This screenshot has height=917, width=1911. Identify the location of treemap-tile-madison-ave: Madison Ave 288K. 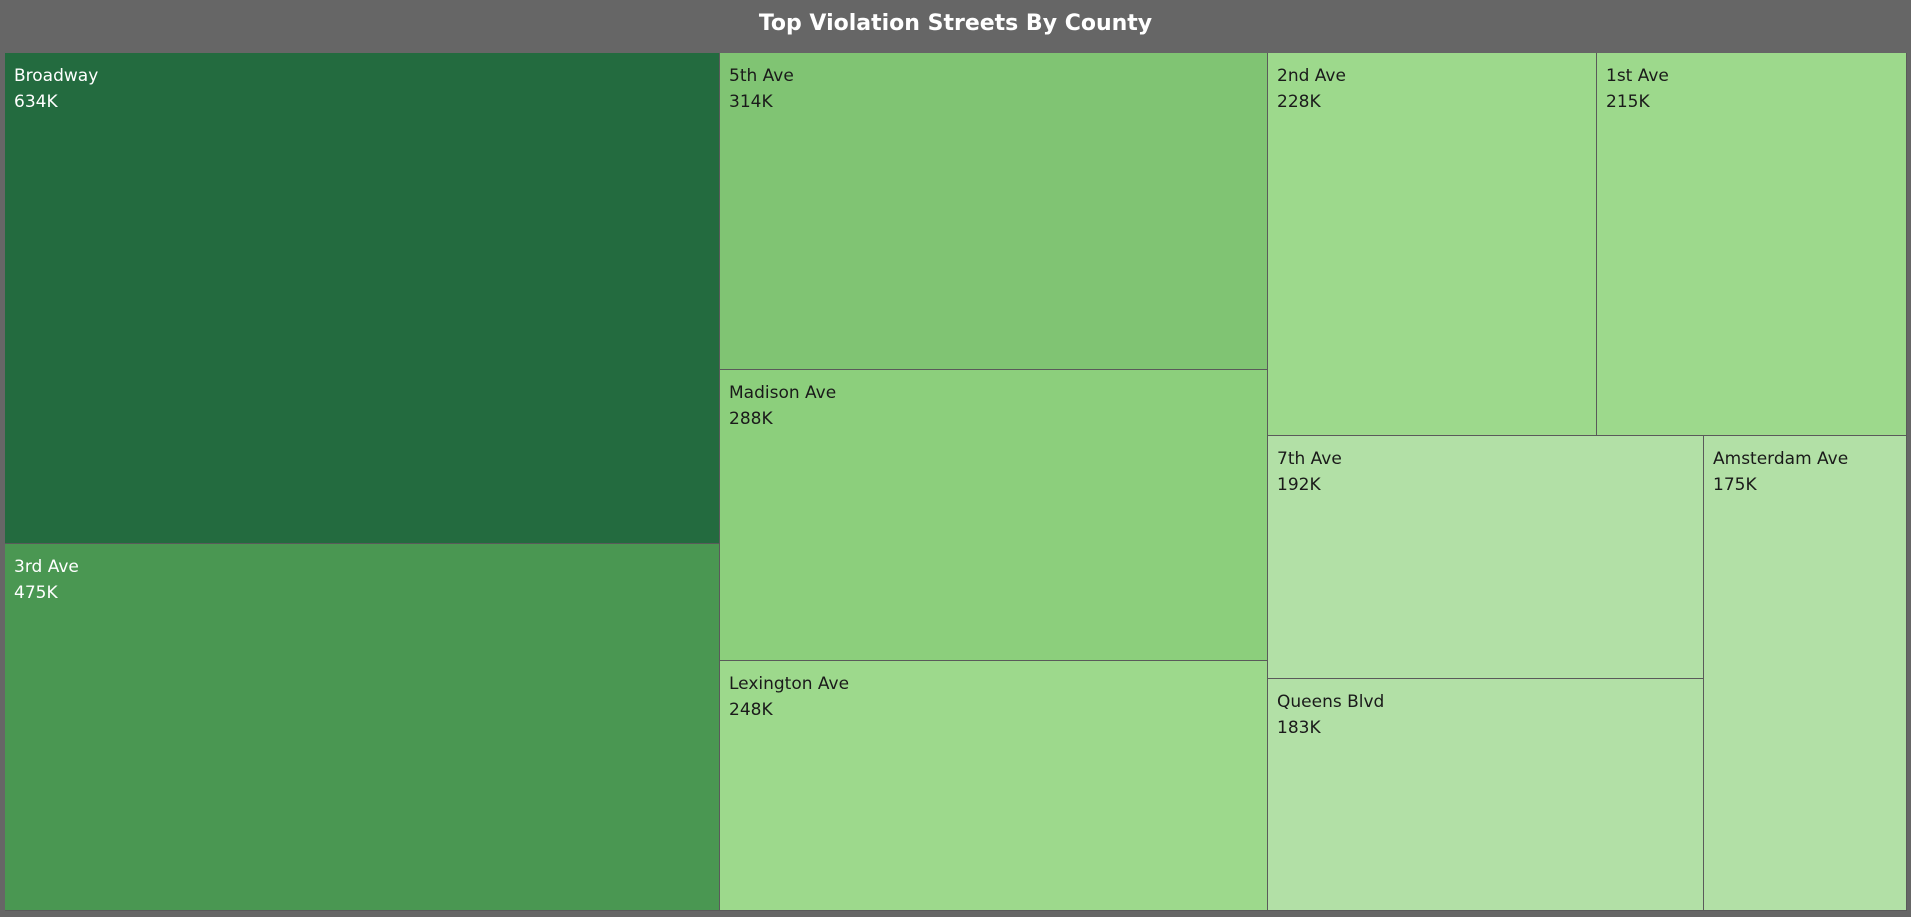
(994, 515).